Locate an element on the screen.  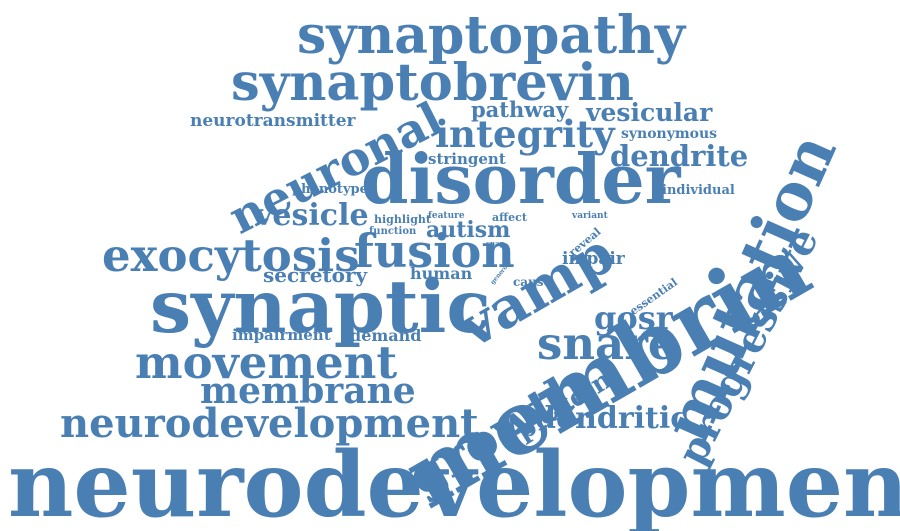
word-secretory: secretory is located at coordinates (315, 275).